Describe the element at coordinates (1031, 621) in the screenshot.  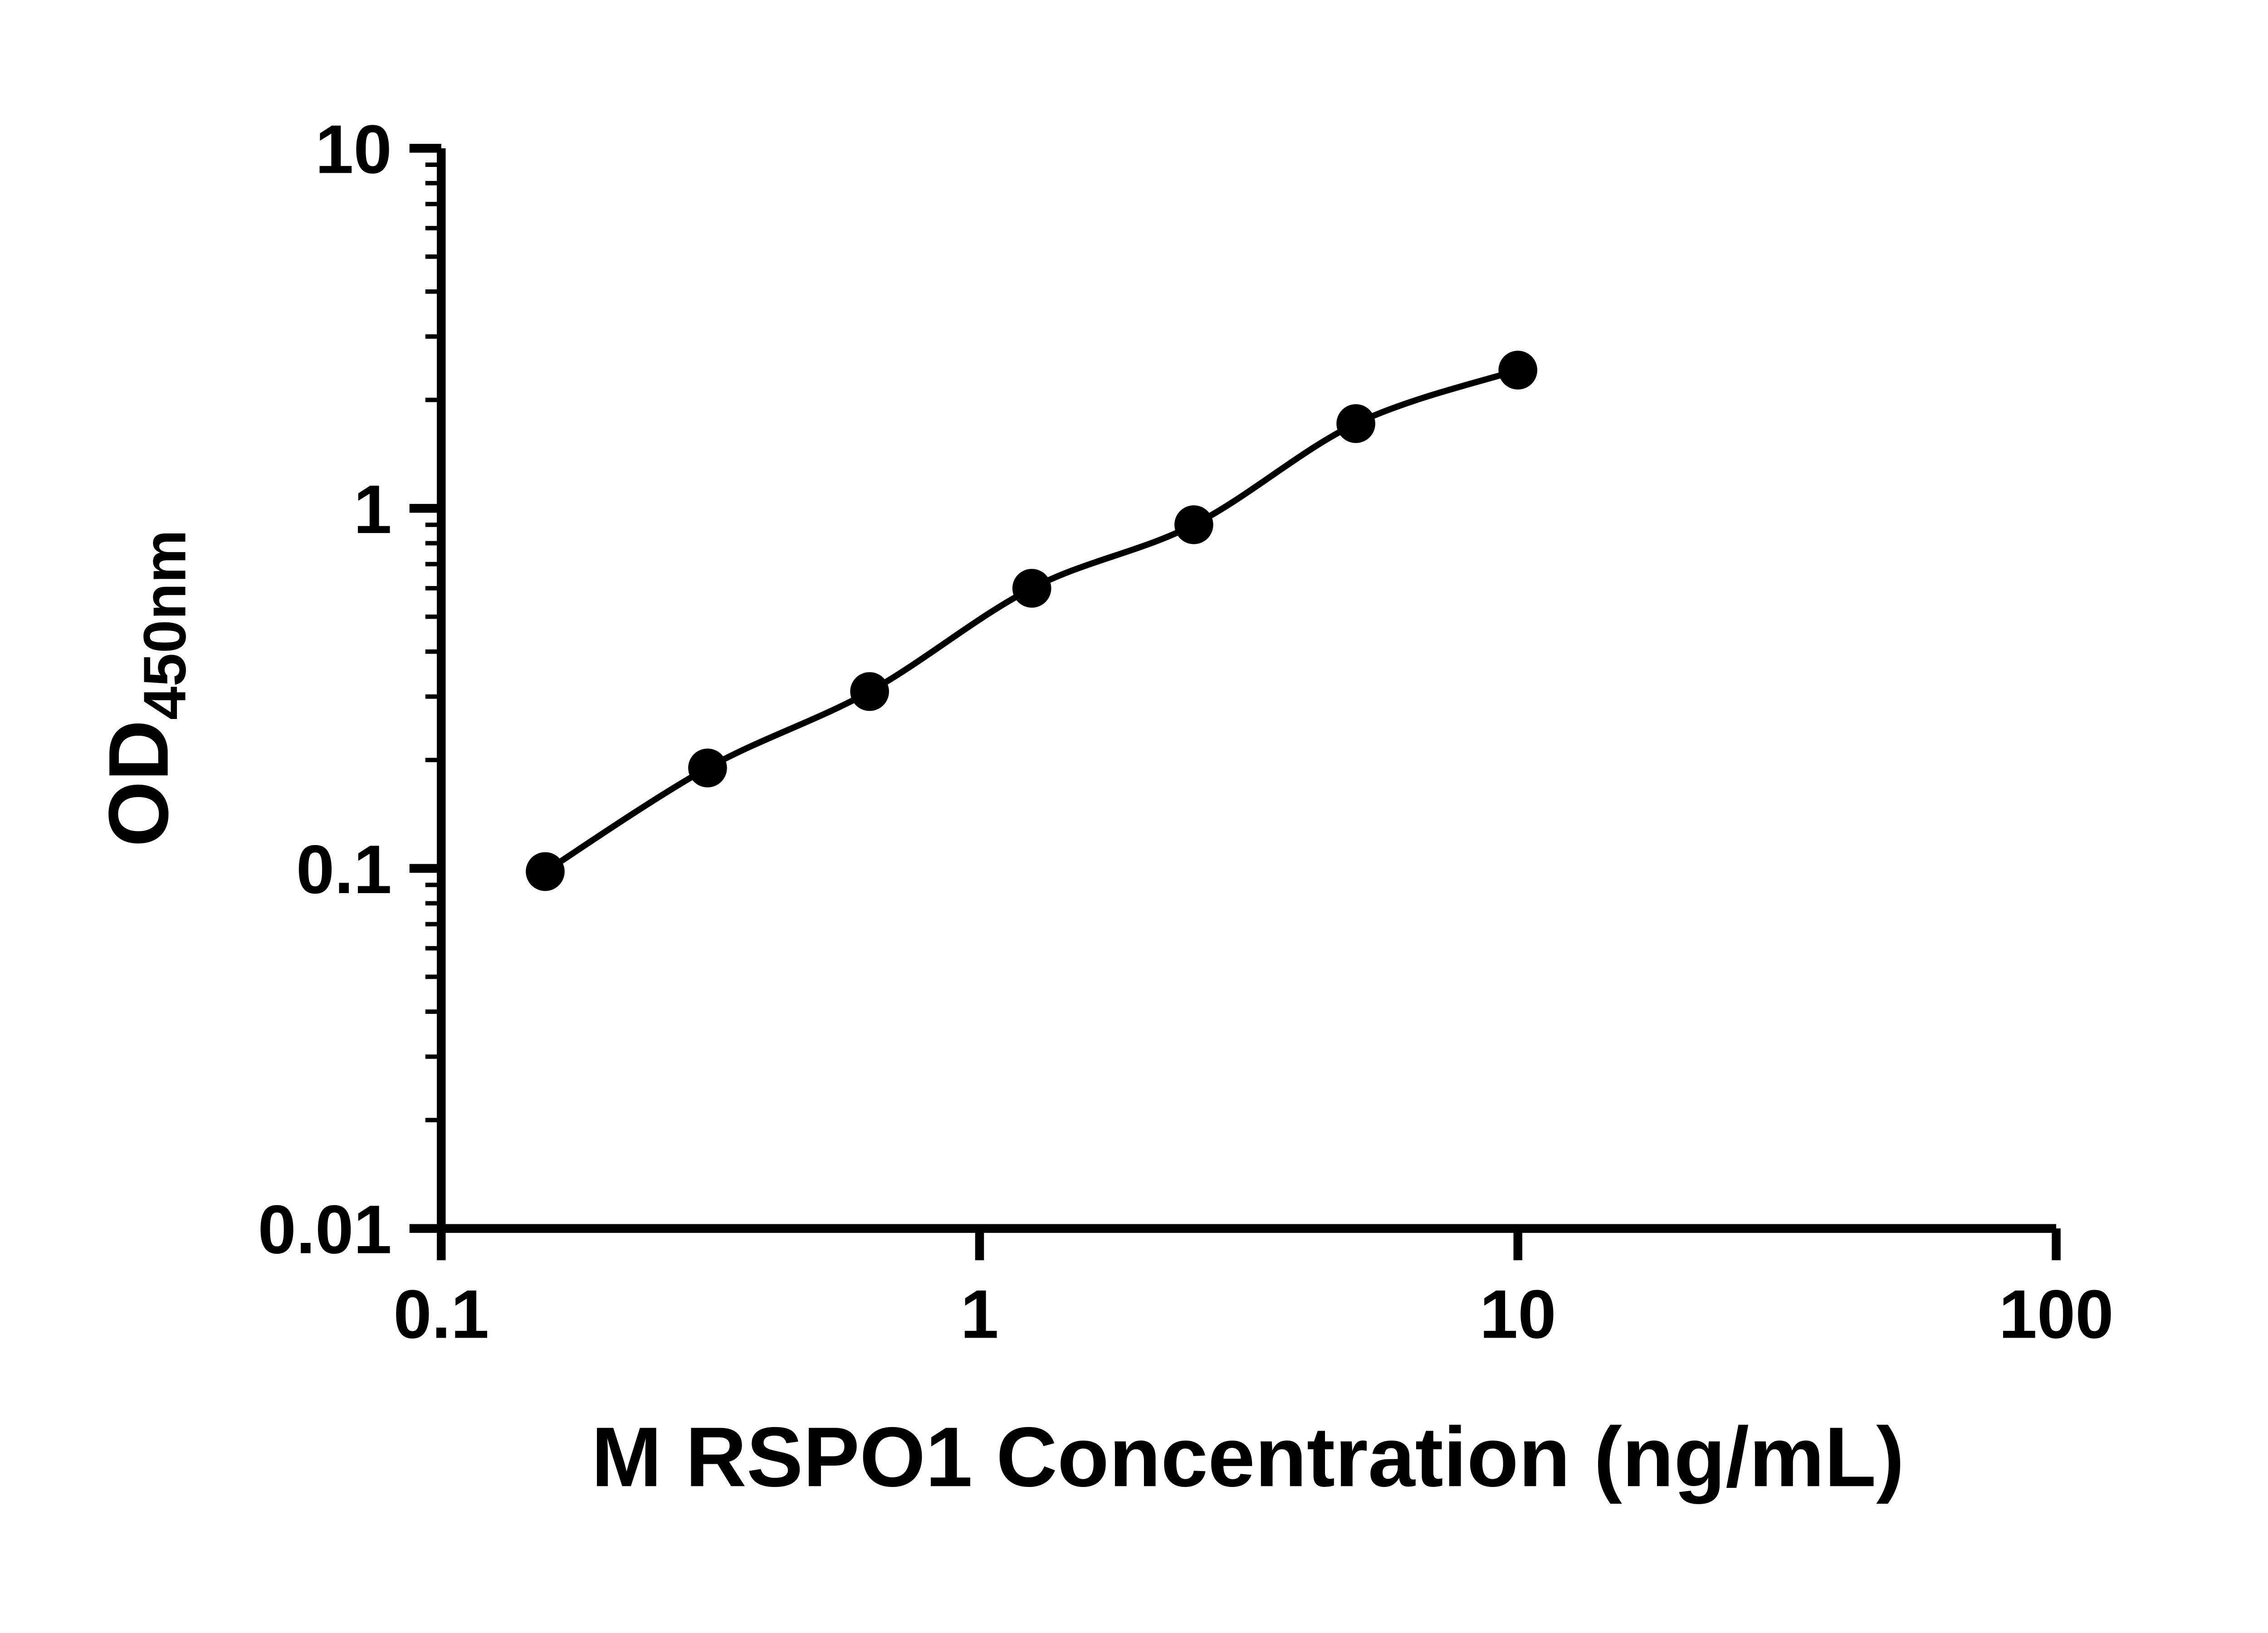
I see `fit-curve` at that location.